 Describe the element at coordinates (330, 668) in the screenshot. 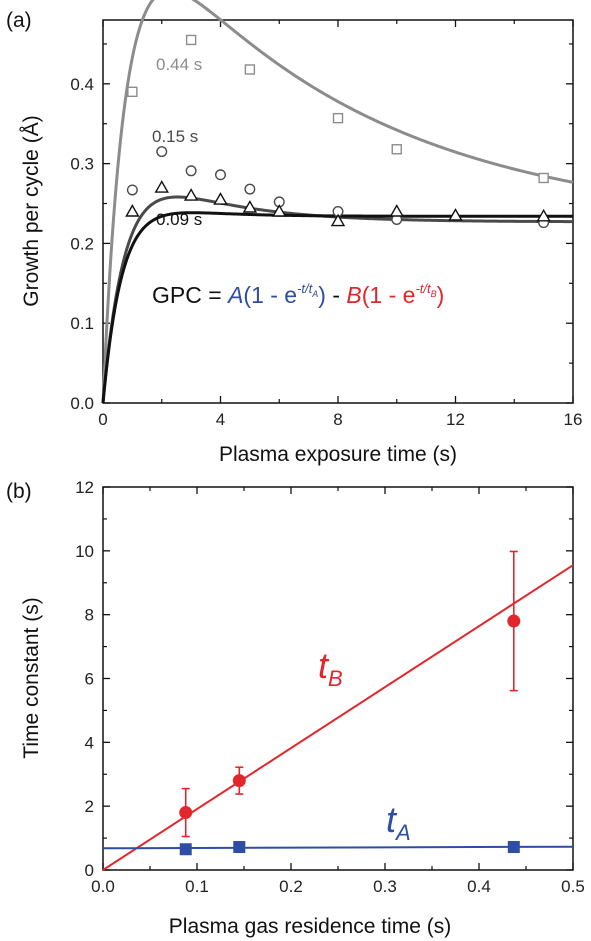

I see `tB-label: tB` at that location.